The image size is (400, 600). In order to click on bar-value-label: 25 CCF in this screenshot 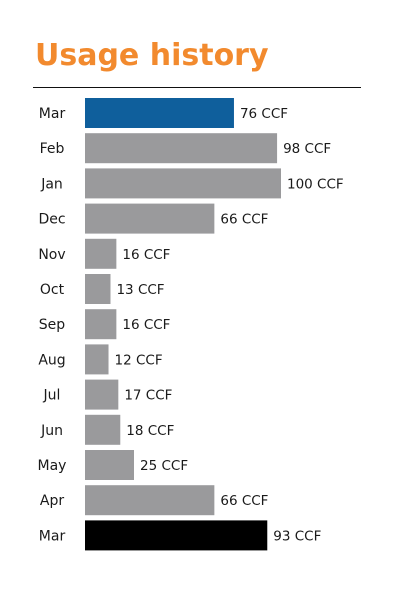, I will do `click(164, 466)`.